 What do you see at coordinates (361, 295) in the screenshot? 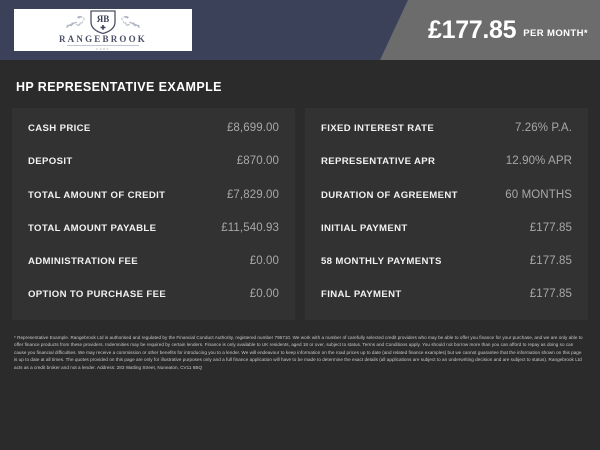
I see `row-label: FINAL PAYMENT` at bounding box center [361, 295].